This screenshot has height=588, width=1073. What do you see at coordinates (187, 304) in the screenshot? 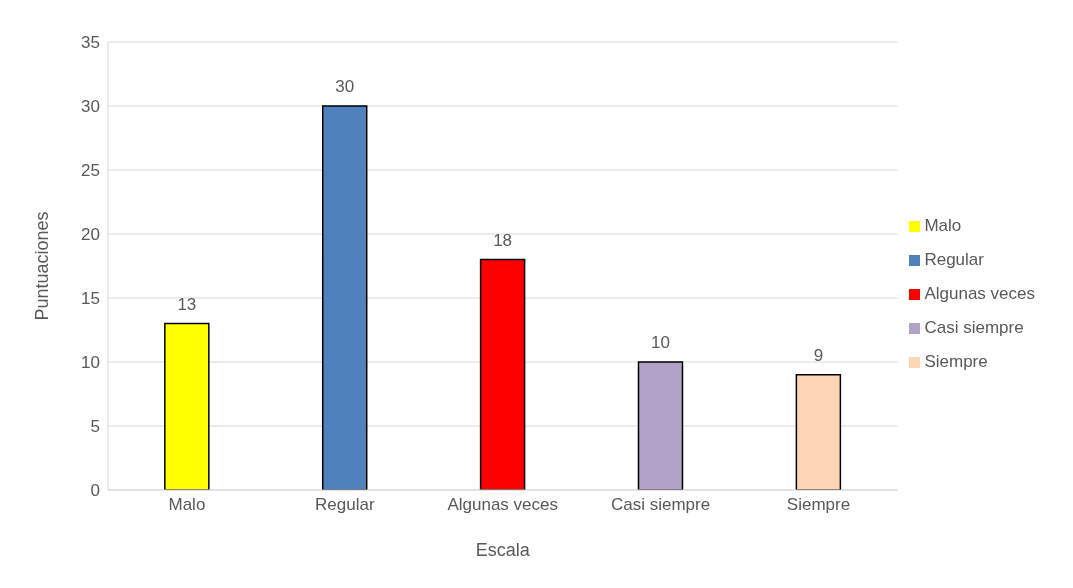
I see `data-label: 13` at bounding box center [187, 304].